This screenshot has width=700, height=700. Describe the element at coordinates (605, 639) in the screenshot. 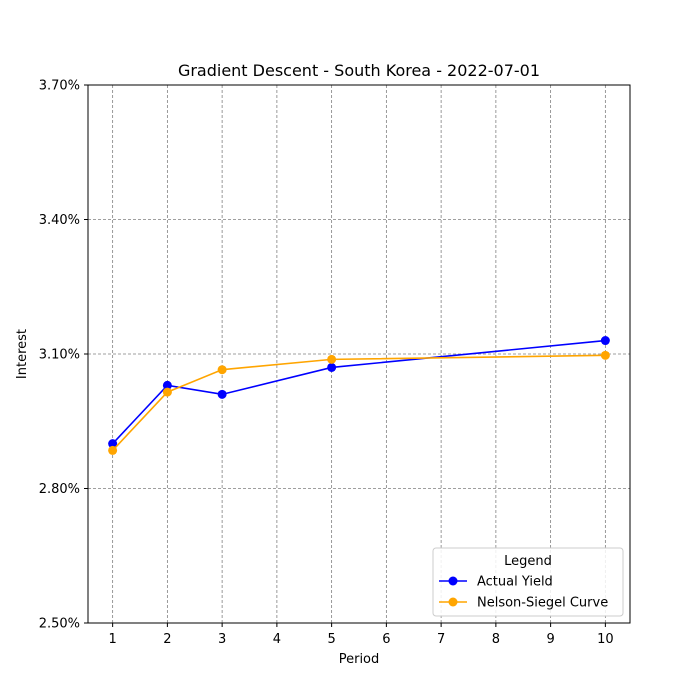

I see `x-tick-label: 10` at that location.